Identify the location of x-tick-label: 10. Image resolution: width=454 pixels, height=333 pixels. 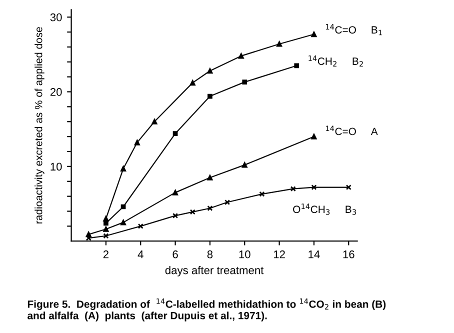
(244, 254).